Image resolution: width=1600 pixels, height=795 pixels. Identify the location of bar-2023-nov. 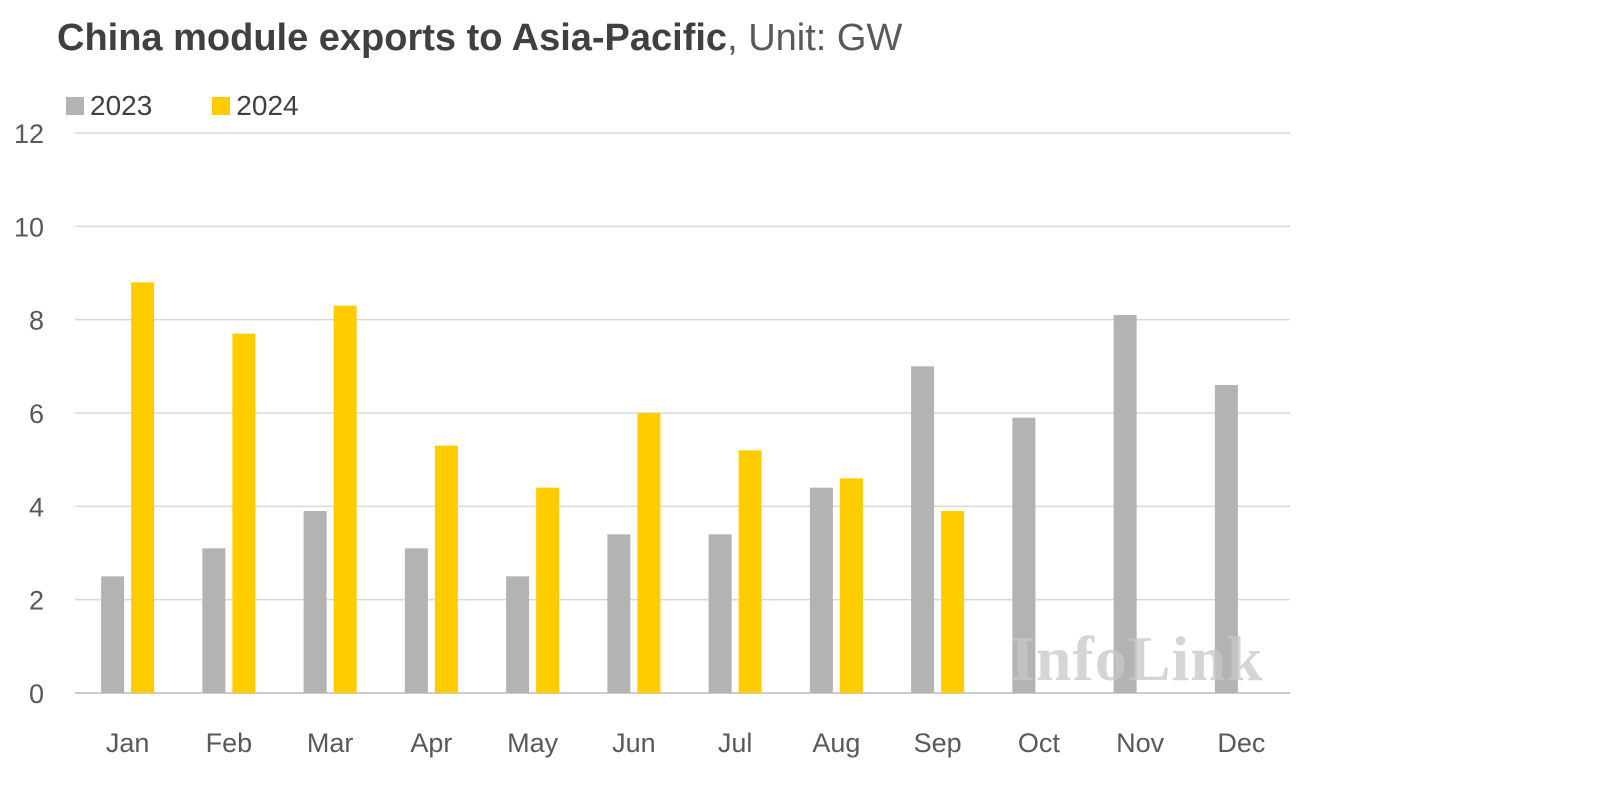
(1125, 504).